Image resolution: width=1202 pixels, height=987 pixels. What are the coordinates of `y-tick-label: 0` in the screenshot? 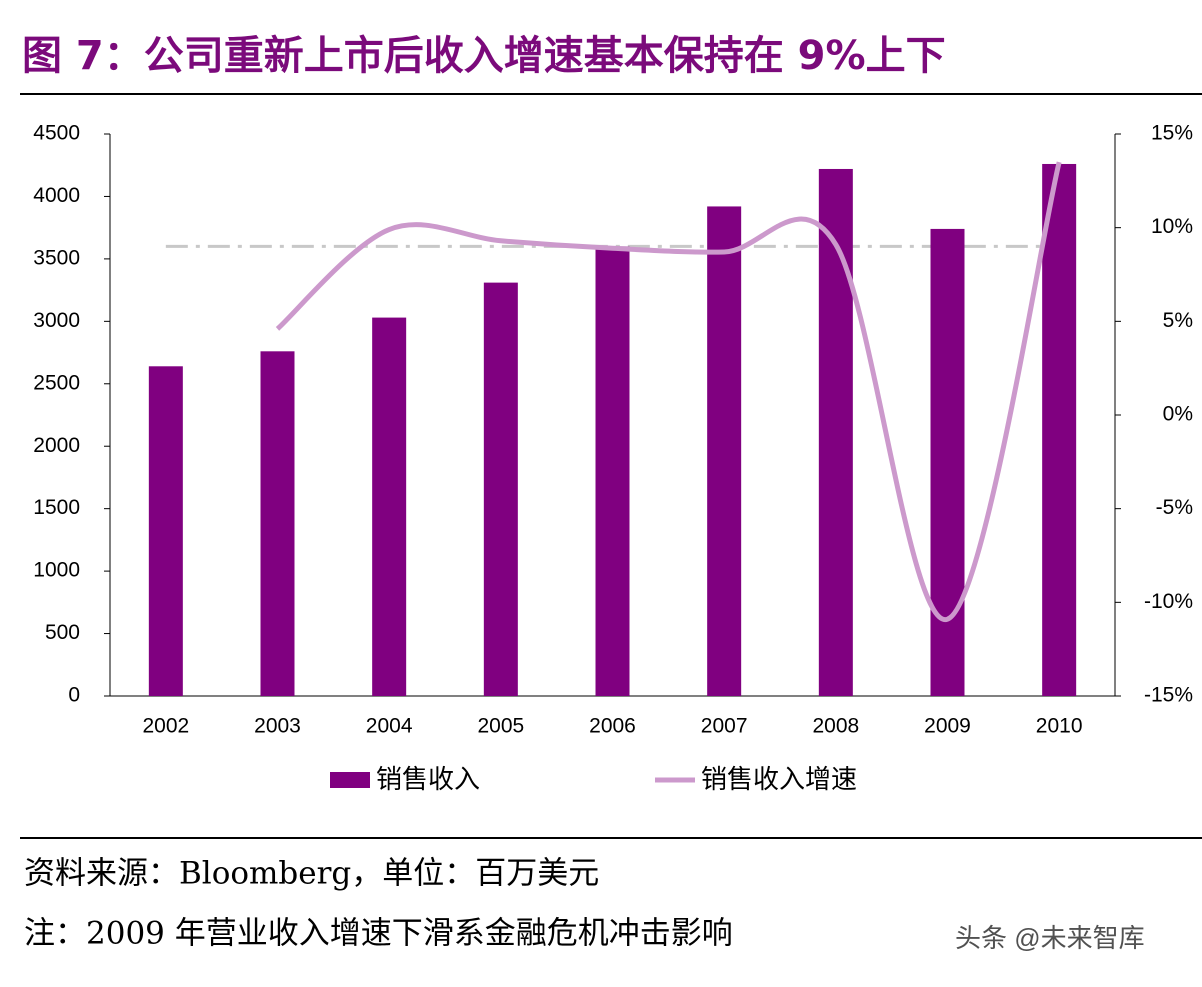 It's located at (74, 695).